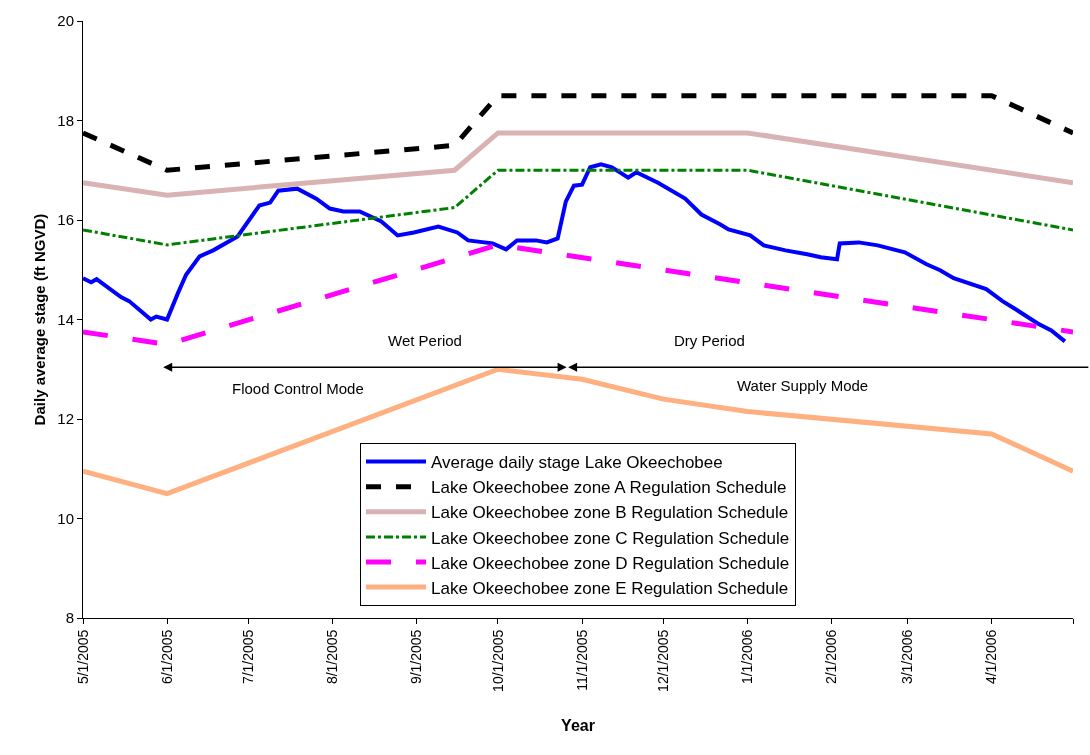  Describe the element at coordinates (65, 120) in the screenshot. I see `y-tick-label: 18` at that location.